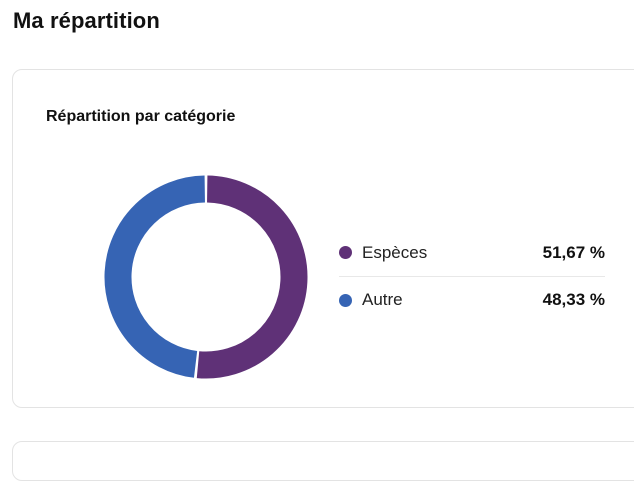 The width and height of the screenshot is (634, 481). Describe the element at coordinates (252, 277) in the screenshot. I see `donut-slice-especes` at that location.